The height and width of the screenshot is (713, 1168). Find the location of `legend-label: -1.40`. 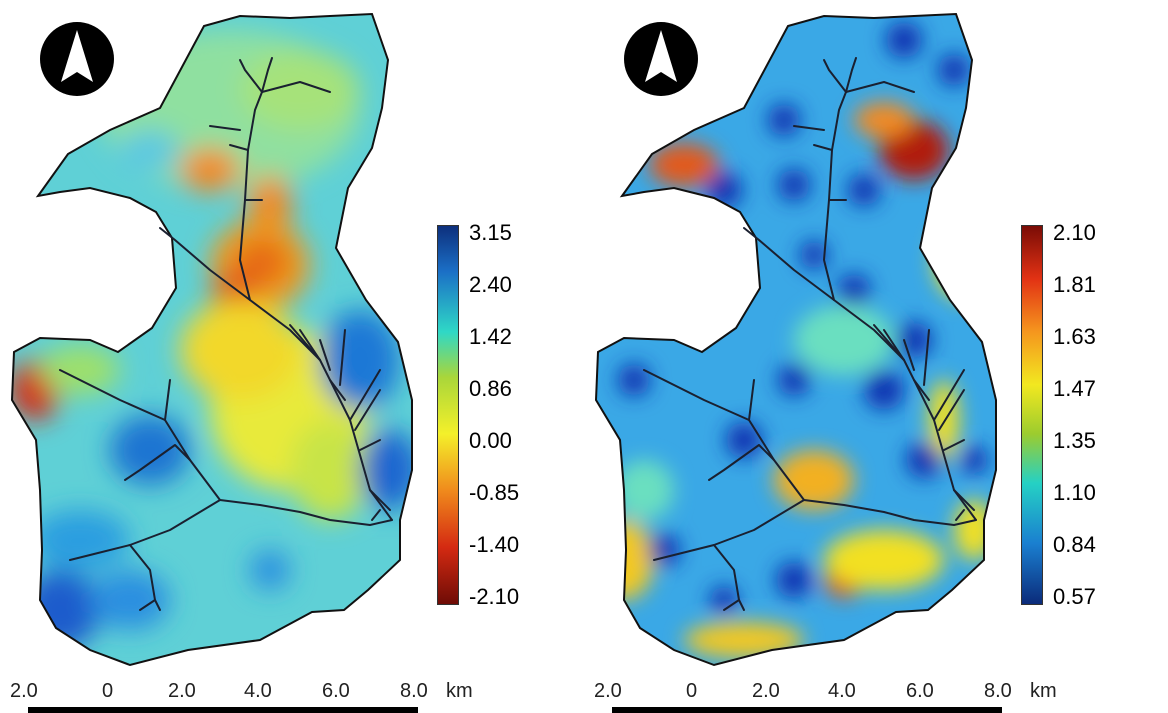

legend-label: -1.40 is located at coordinates (494, 544).